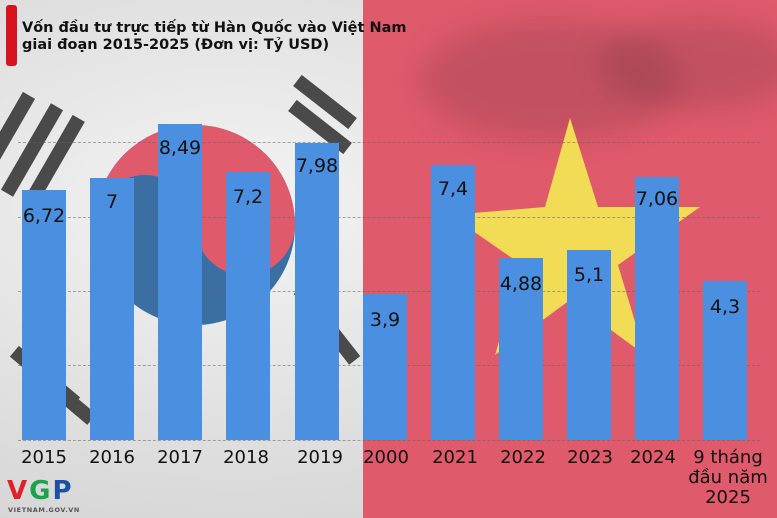 The image size is (777, 518). What do you see at coordinates (453, 189) in the screenshot?
I see `data-label: 7,4` at bounding box center [453, 189].